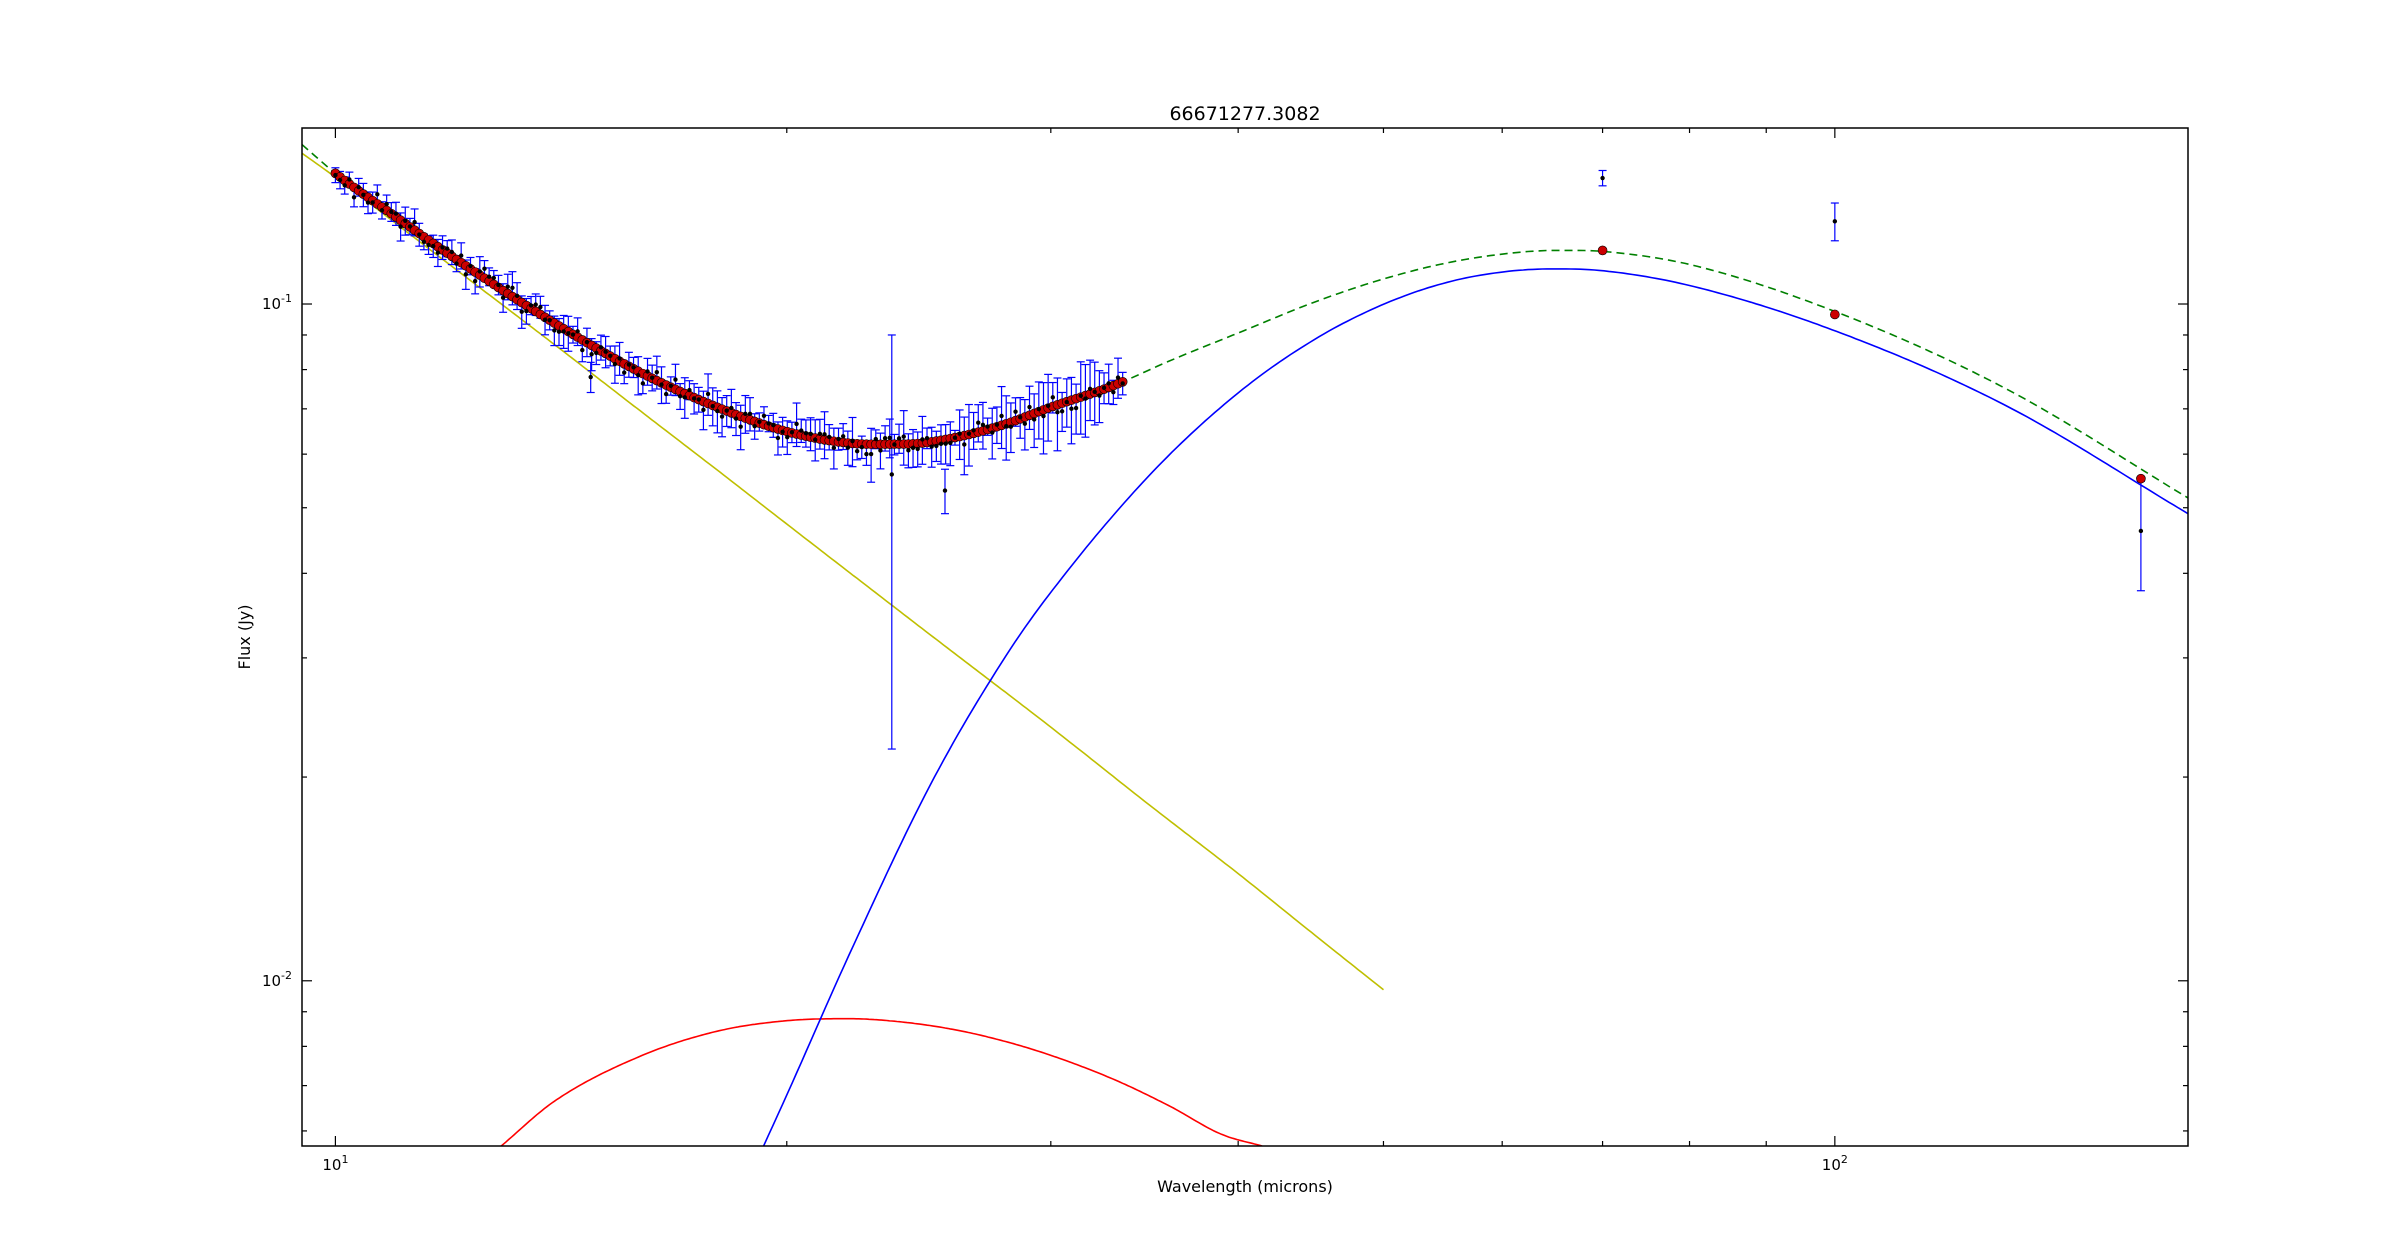  What do you see at coordinates (1244, 114) in the screenshot?
I see `chart-title: 66671277.3082` at bounding box center [1244, 114].